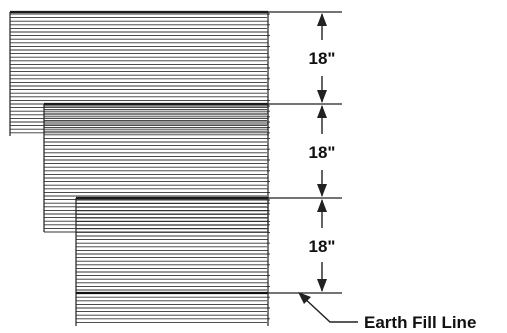 The width and height of the screenshot is (507, 333). Describe the element at coordinates (322, 205) in the screenshot. I see `dim-3-up-arrow-icon` at that location.